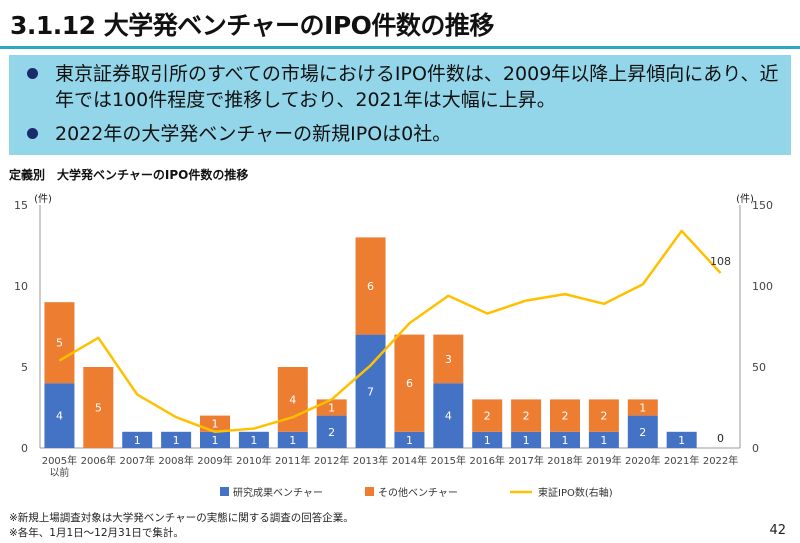 This screenshot has width=800, height=543. Describe the element at coordinates (370, 391) in the screenshot. I see `bar-value-label: 7` at that location.